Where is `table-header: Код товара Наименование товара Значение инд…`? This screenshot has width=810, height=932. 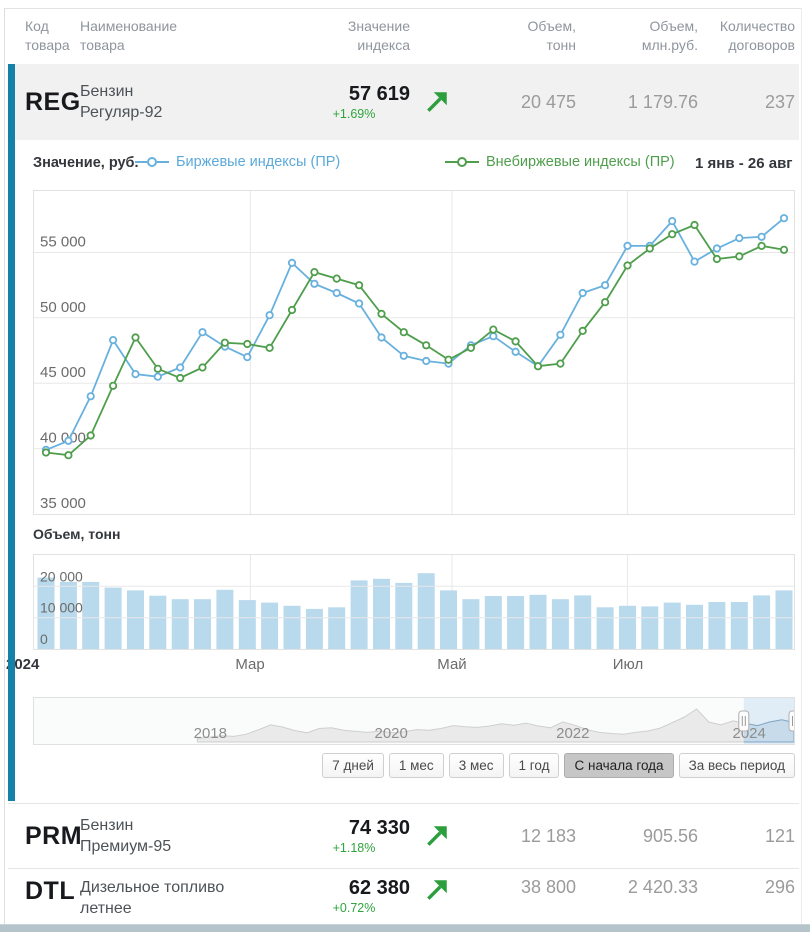 table-header: Код товара Наименование товара Значение инд… is located at coordinates (403, 36).